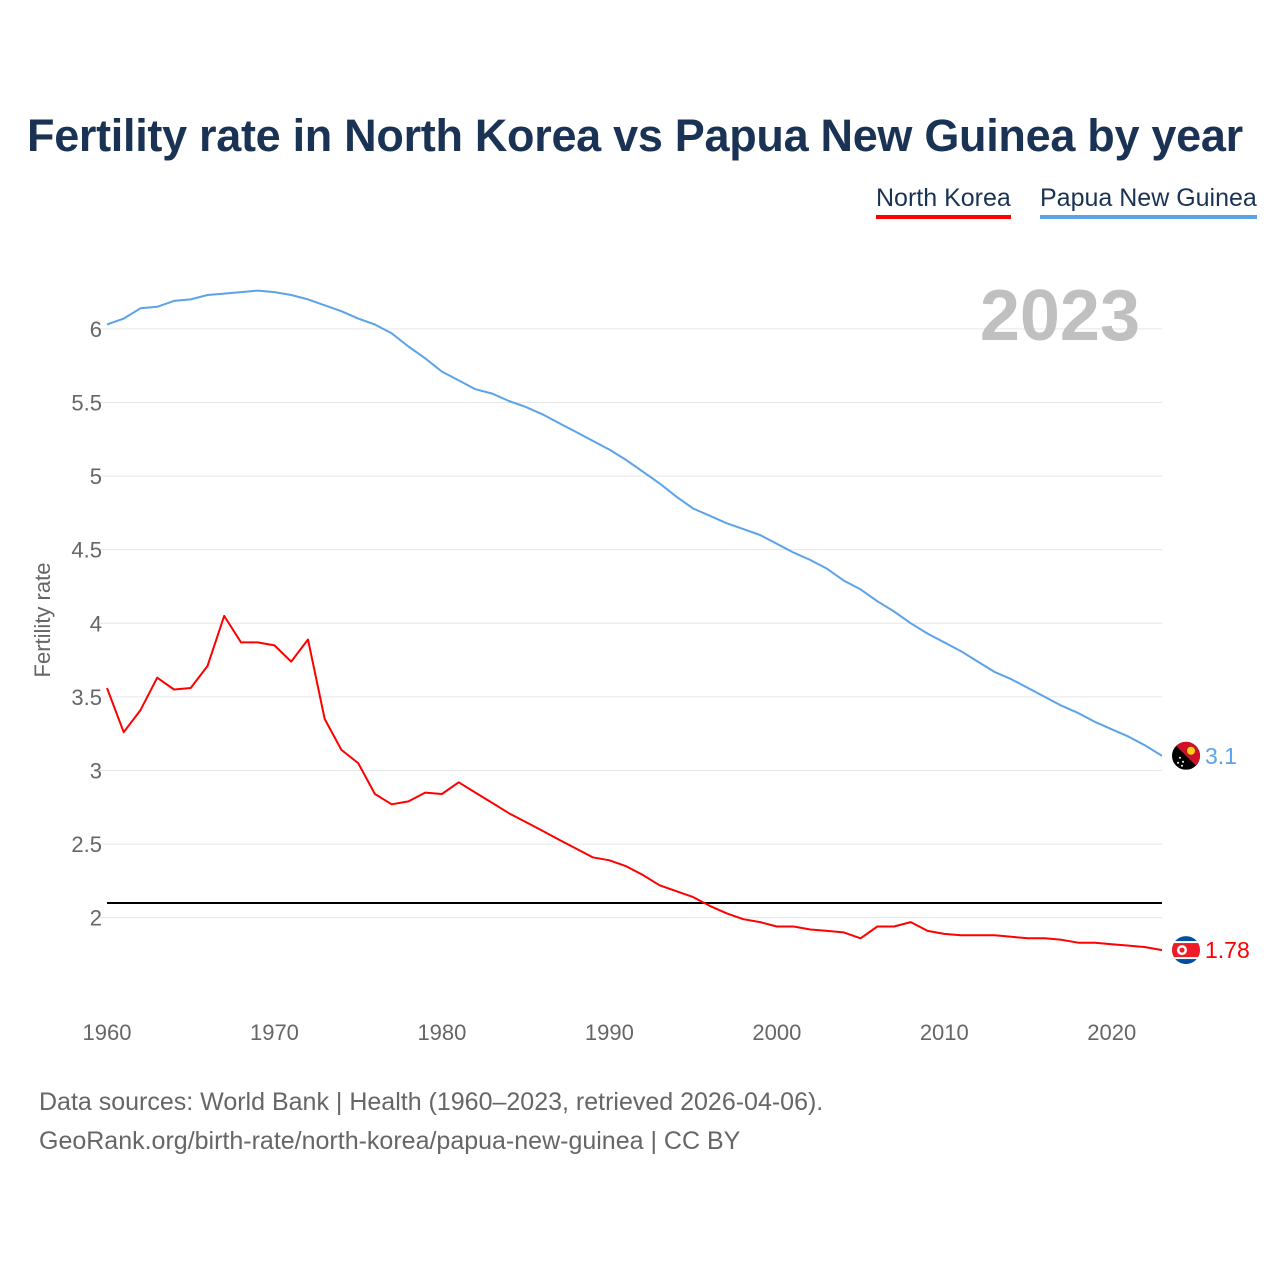 The image size is (1280, 1280). What do you see at coordinates (96, 623) in the screenshot?
I see `y-tick-label: 4` at bounding box center [96, 623].